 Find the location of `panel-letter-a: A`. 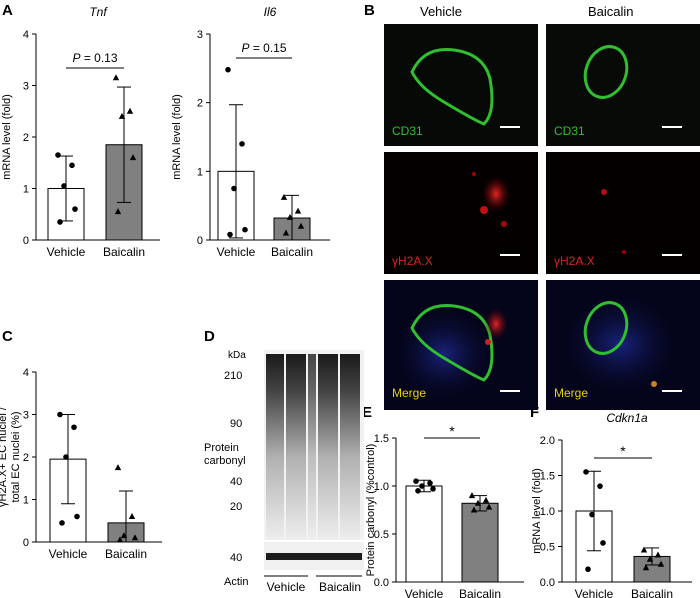

panel-letter-a: A is located at coordinates (7, 10).